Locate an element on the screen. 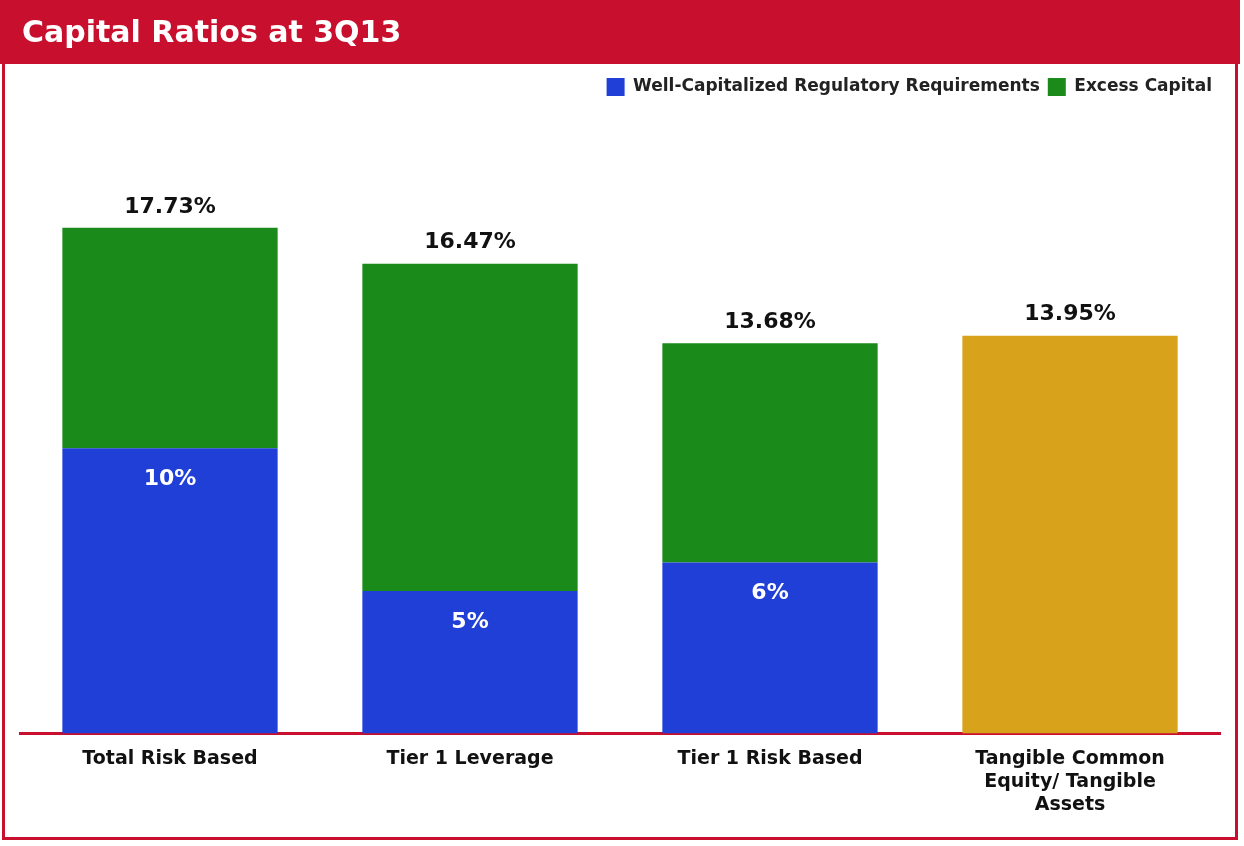 The image size is (1244, 846). total-label: 17.73% is located at coordinates (170, 205).